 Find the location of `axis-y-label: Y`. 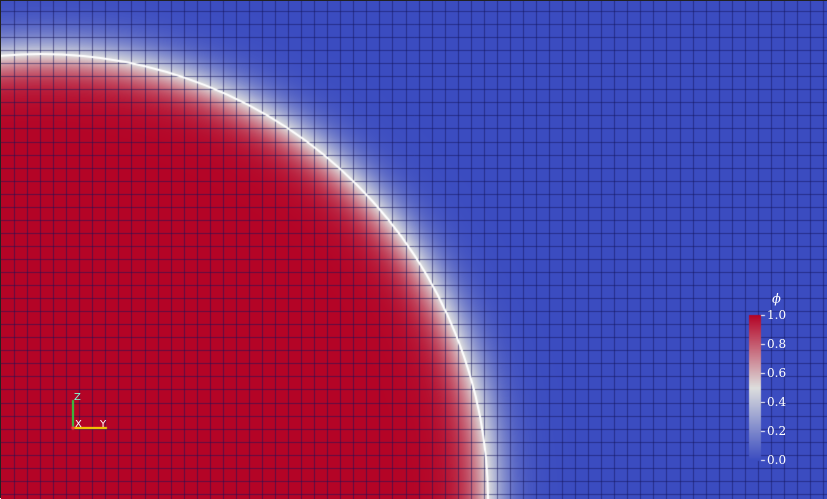

axis-y-label: Y is located at coordinates (103, 424).